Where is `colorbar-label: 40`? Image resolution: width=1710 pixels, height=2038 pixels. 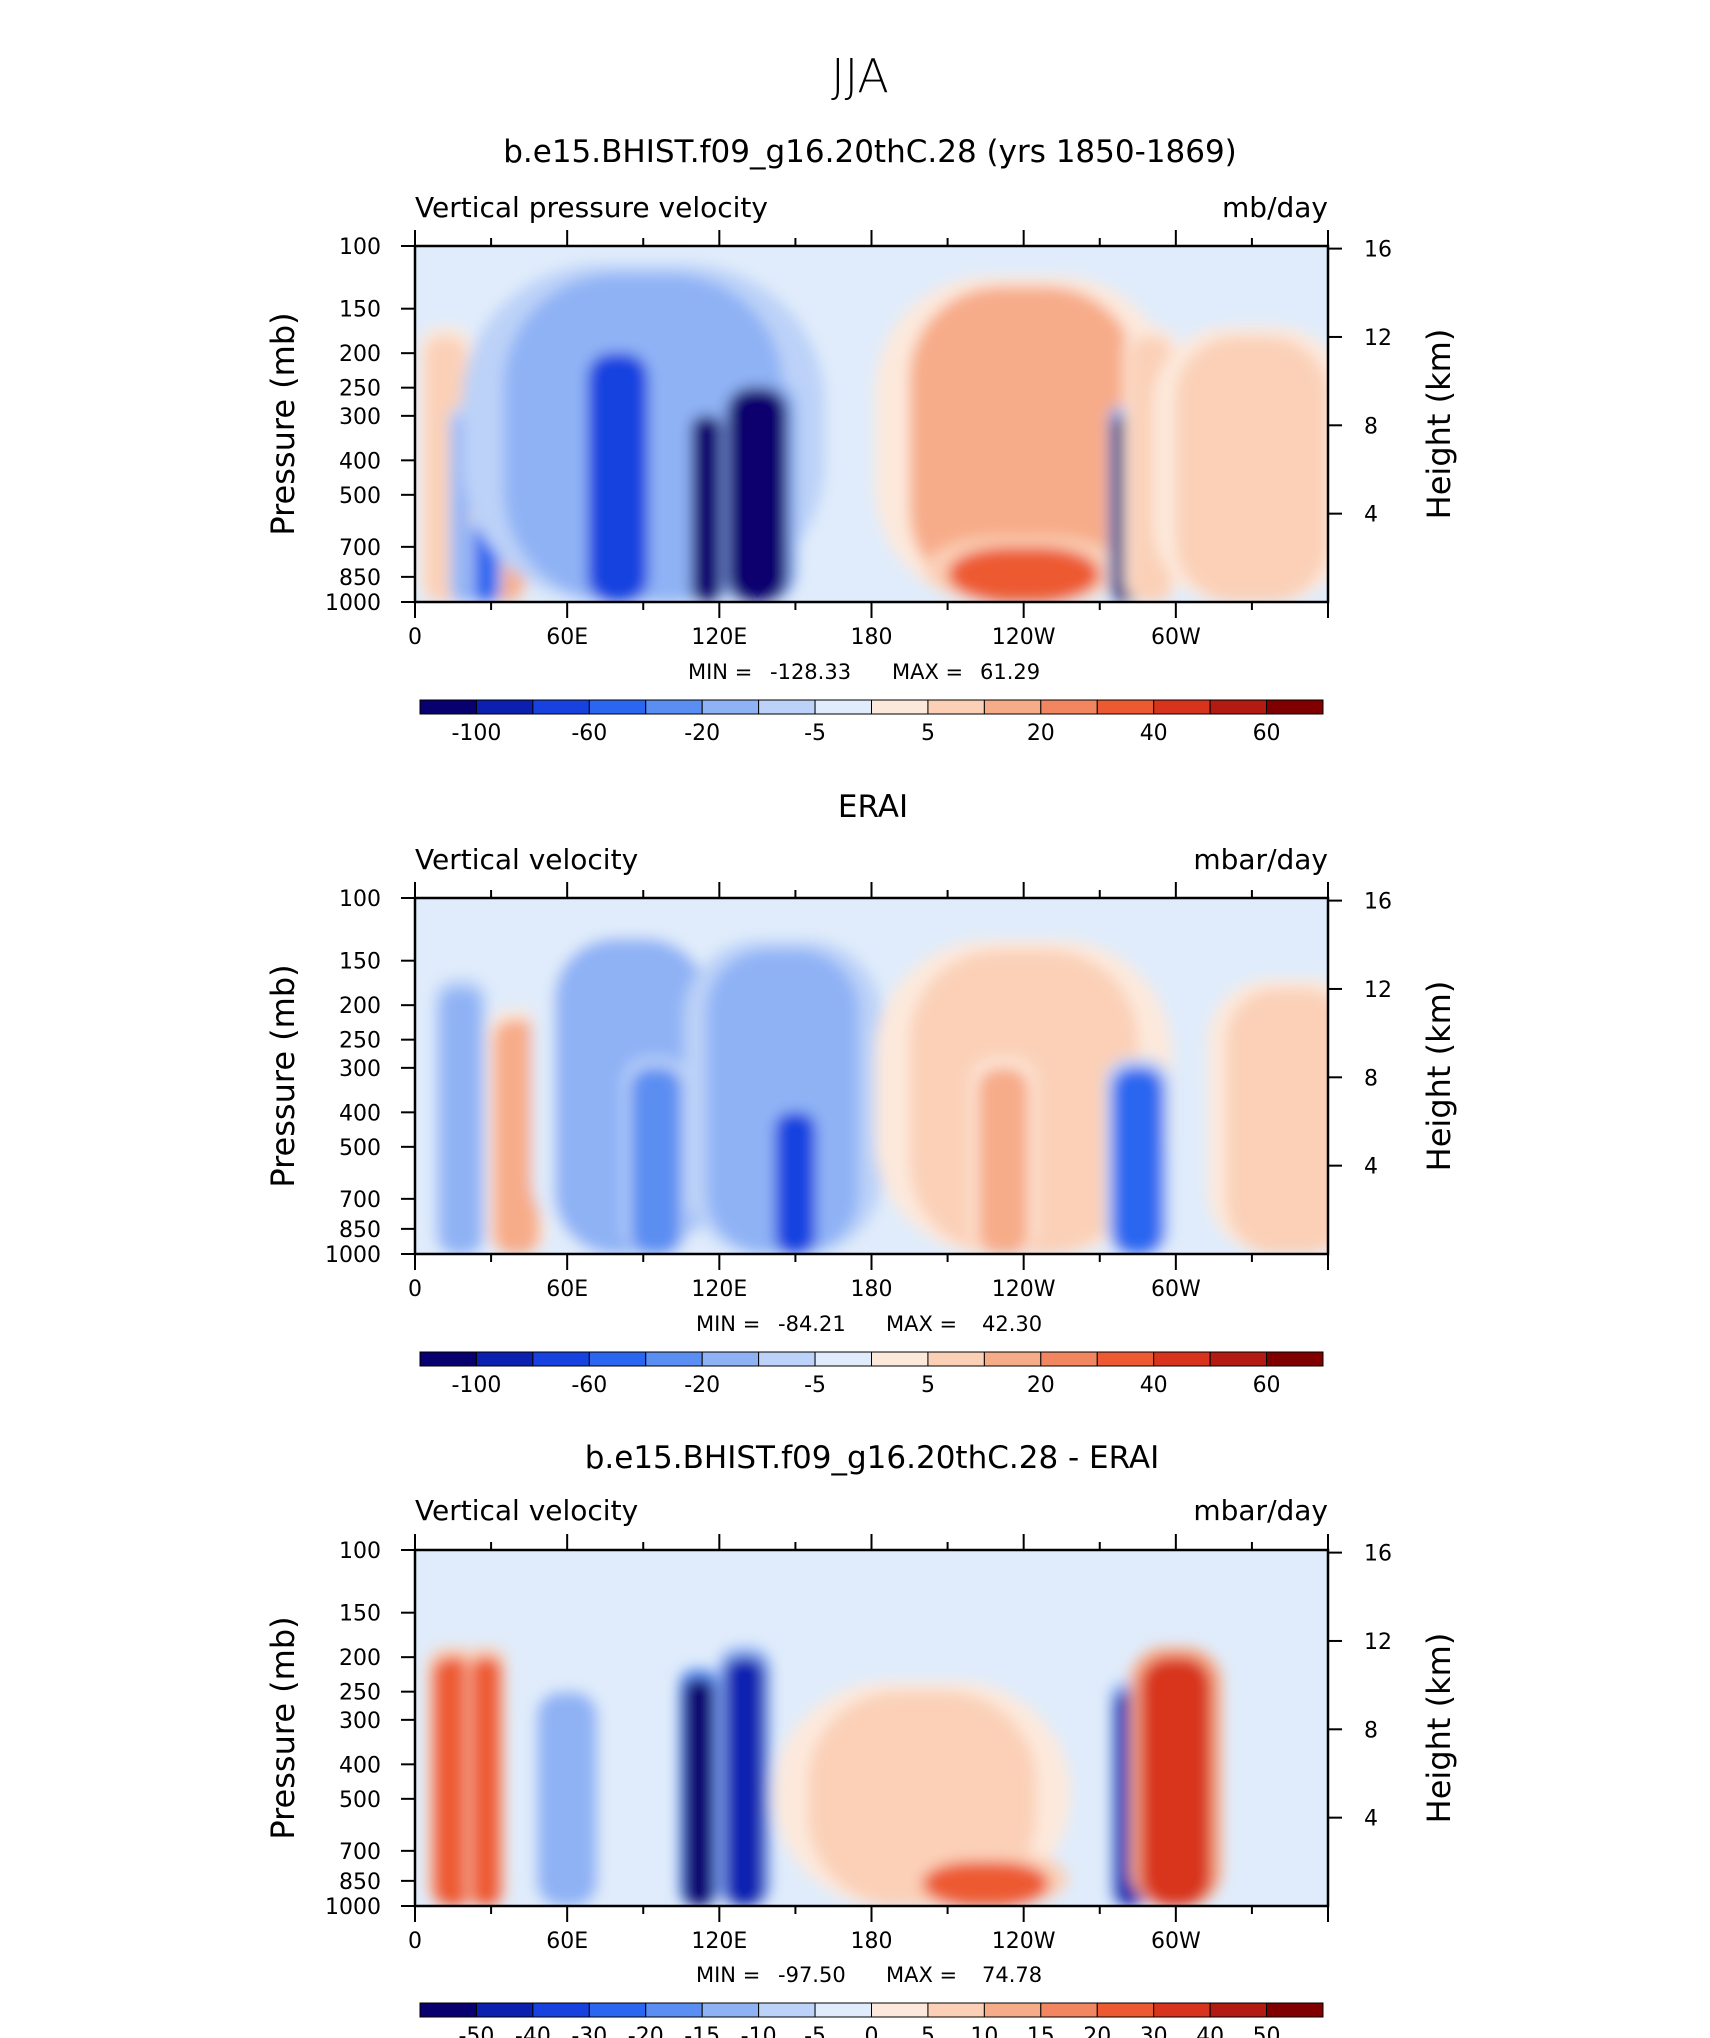 colorbar-label: 40 is located at coordinates (1210, 2031).